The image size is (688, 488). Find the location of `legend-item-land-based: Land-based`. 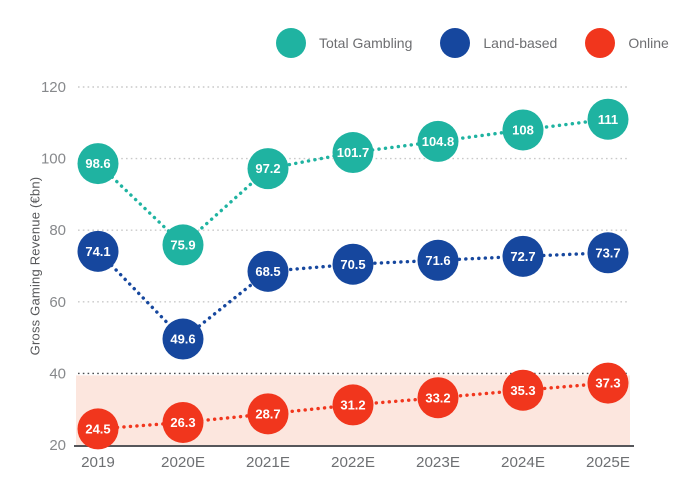

legend-item-land-based: Land-based is located at coordinates (498, 43).